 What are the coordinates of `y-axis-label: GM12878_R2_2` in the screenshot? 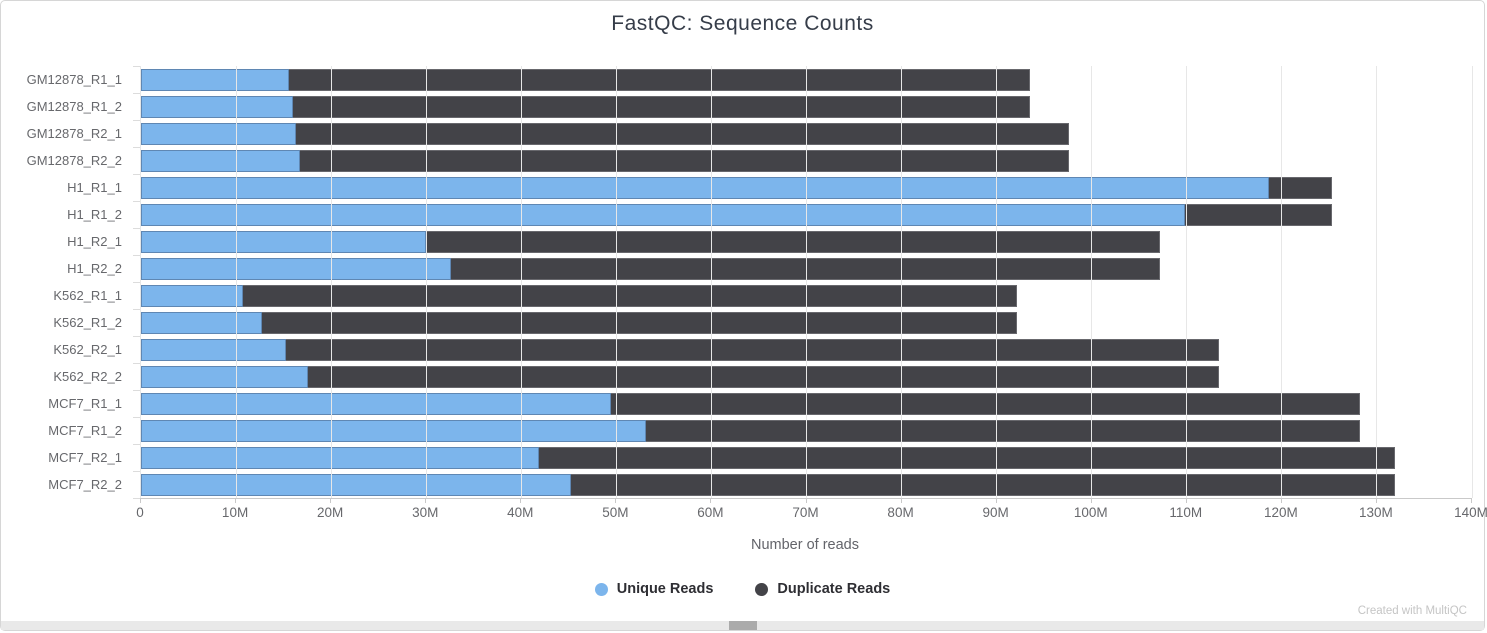 It's located at (74, 160).